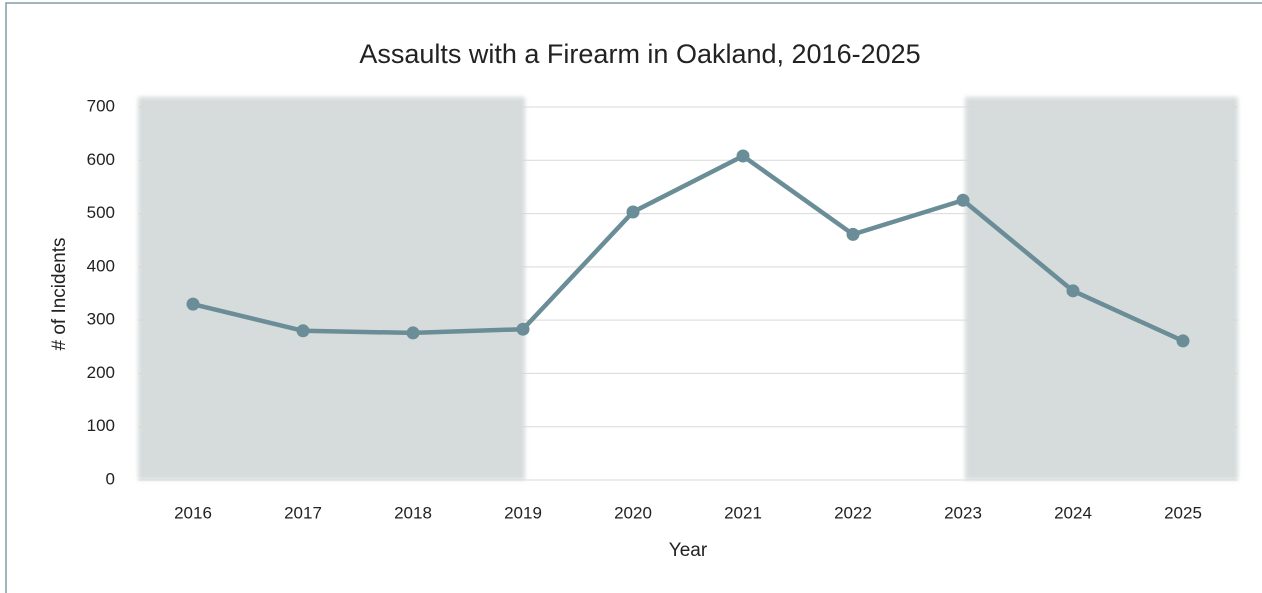 The height and width of the screenshot is (593, 1262). I want to click on y-tick-label: 500, so click(101, 212).